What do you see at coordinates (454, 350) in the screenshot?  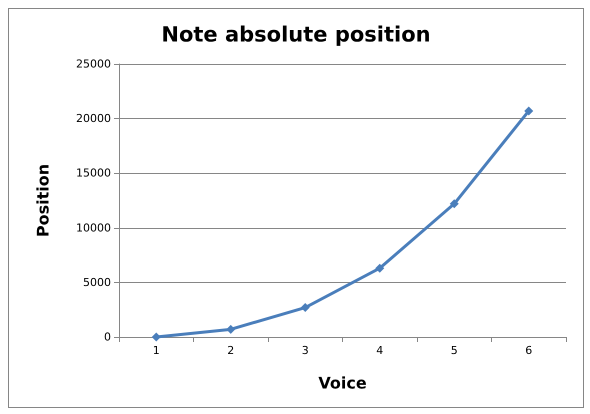 I see `x-tick-label: 5` at bounding box center [454, 350].